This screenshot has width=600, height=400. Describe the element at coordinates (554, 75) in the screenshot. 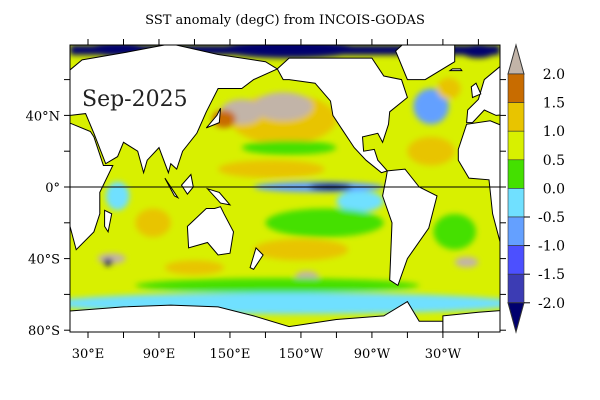

I see `colorbar-label: 2.0` at that location.